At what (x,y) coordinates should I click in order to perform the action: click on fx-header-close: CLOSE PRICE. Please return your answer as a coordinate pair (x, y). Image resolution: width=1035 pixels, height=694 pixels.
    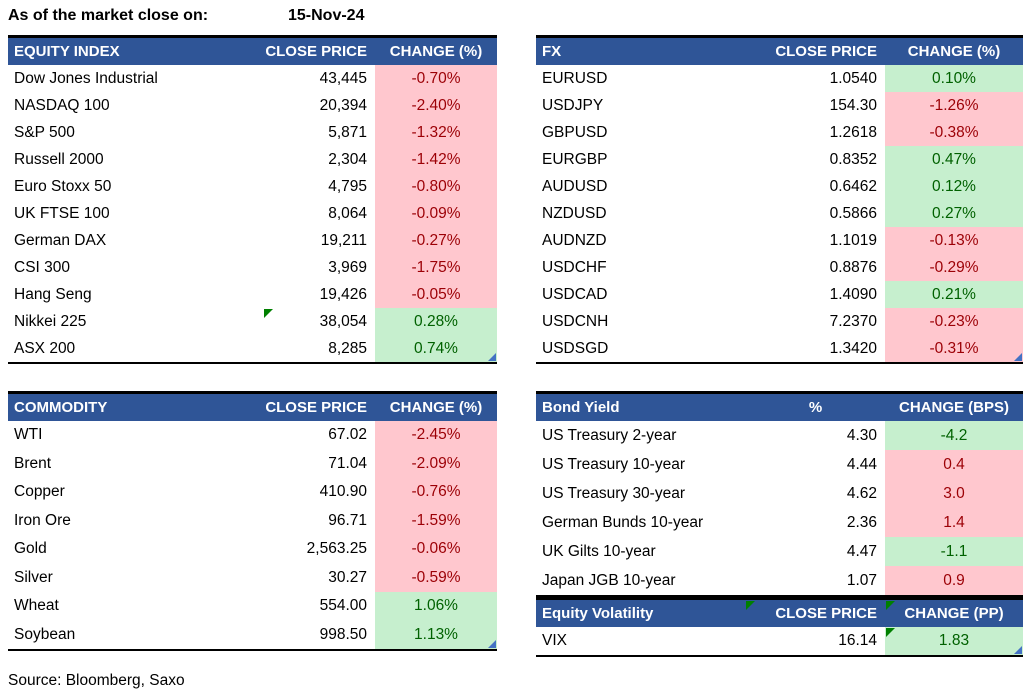
    Looking at the image, I should click on (815, 50).